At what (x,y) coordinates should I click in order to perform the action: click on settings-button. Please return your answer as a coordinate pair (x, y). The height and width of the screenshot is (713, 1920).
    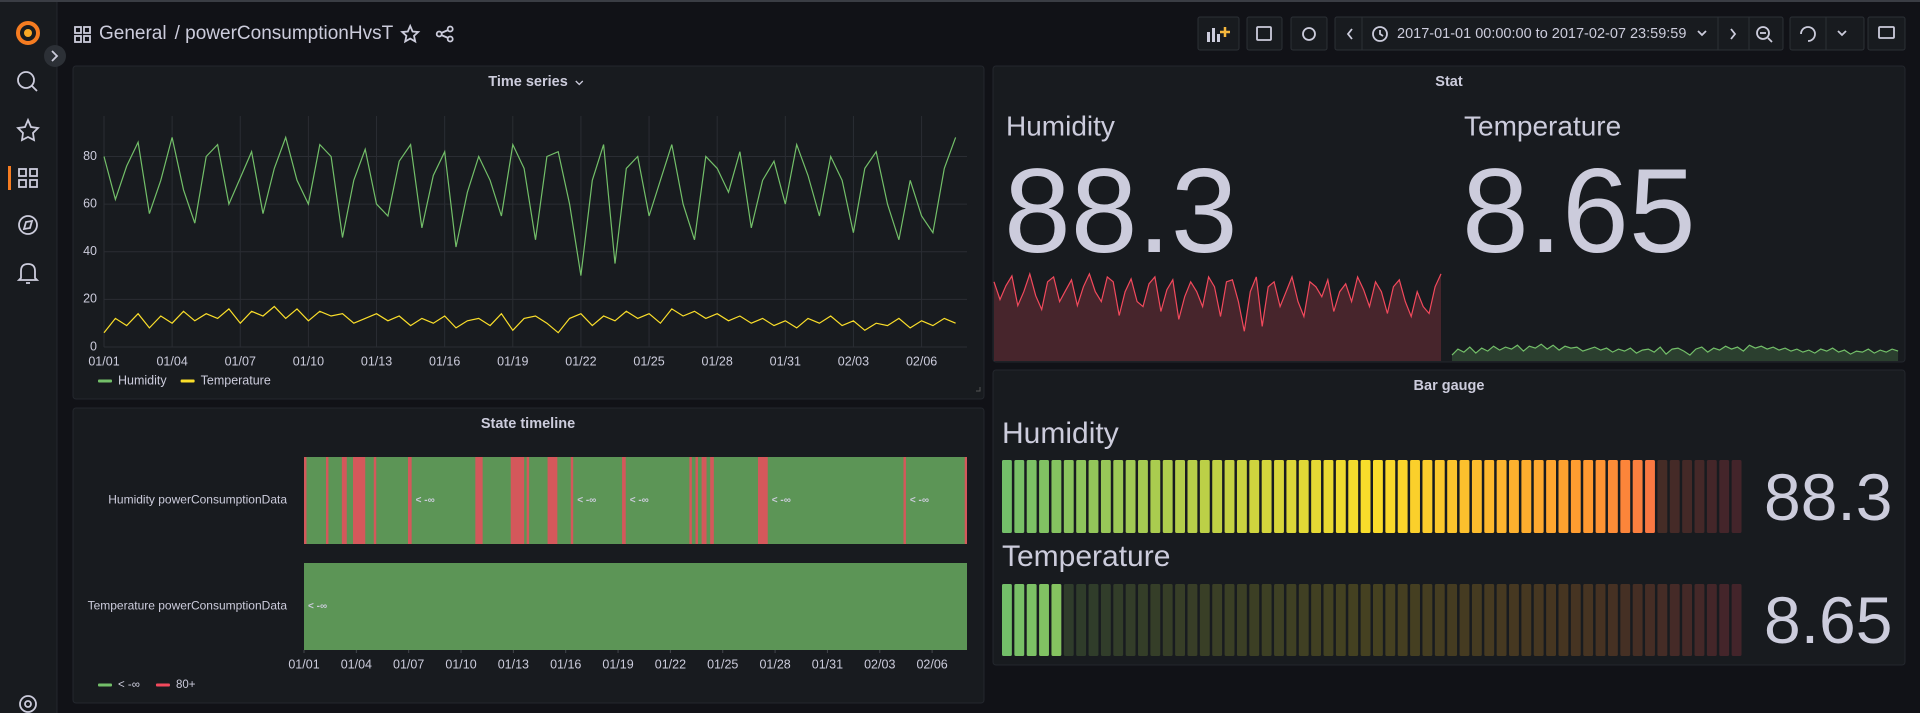
    Looking at the image, I should click on (1309, 33).